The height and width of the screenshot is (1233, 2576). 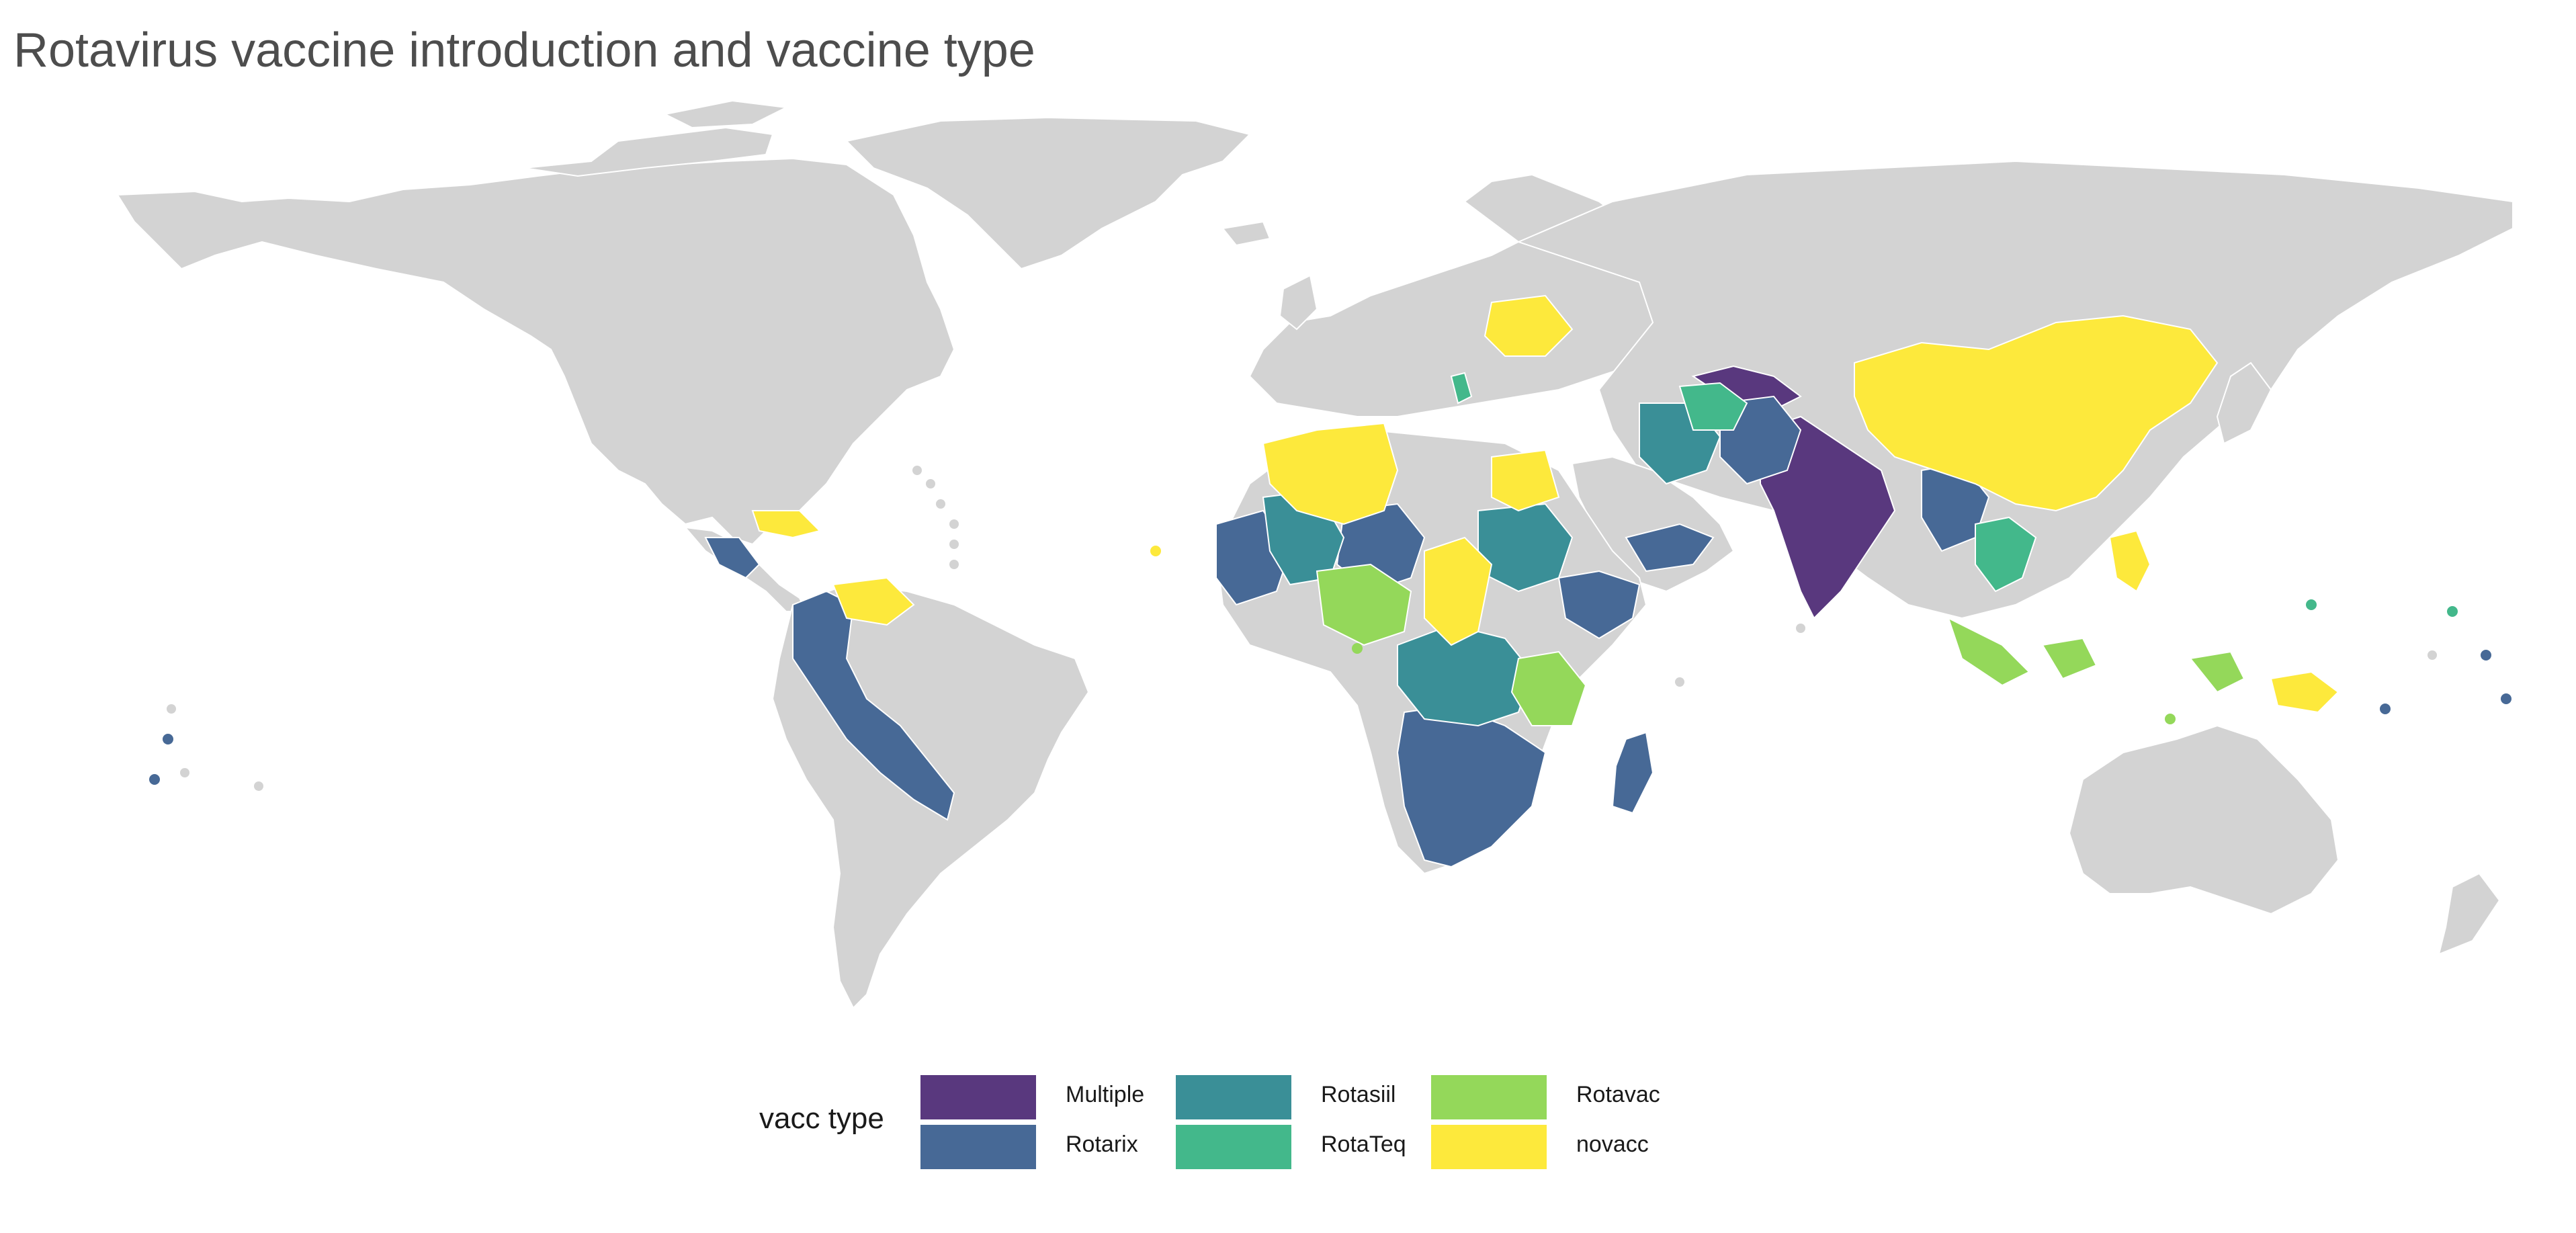 What do you see at coordinates (1618, 1094) in the screenshot?
I see `legend-label-rotavac: Rotavac` at bounding box center [1618, 1094].